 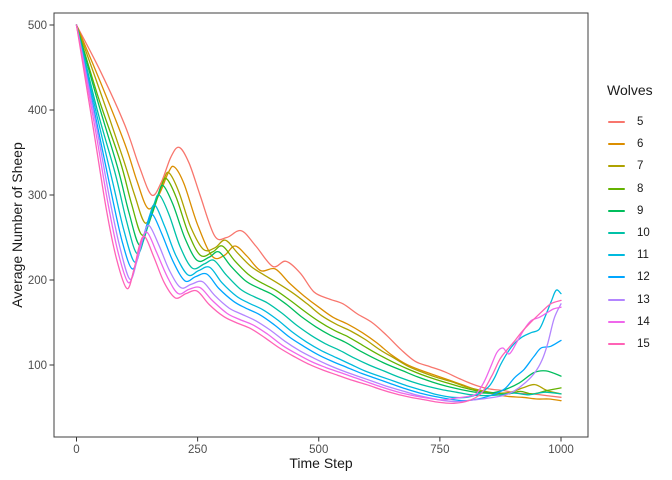 I want to click on legend-item-15: 15, so click(x=628, y=344).